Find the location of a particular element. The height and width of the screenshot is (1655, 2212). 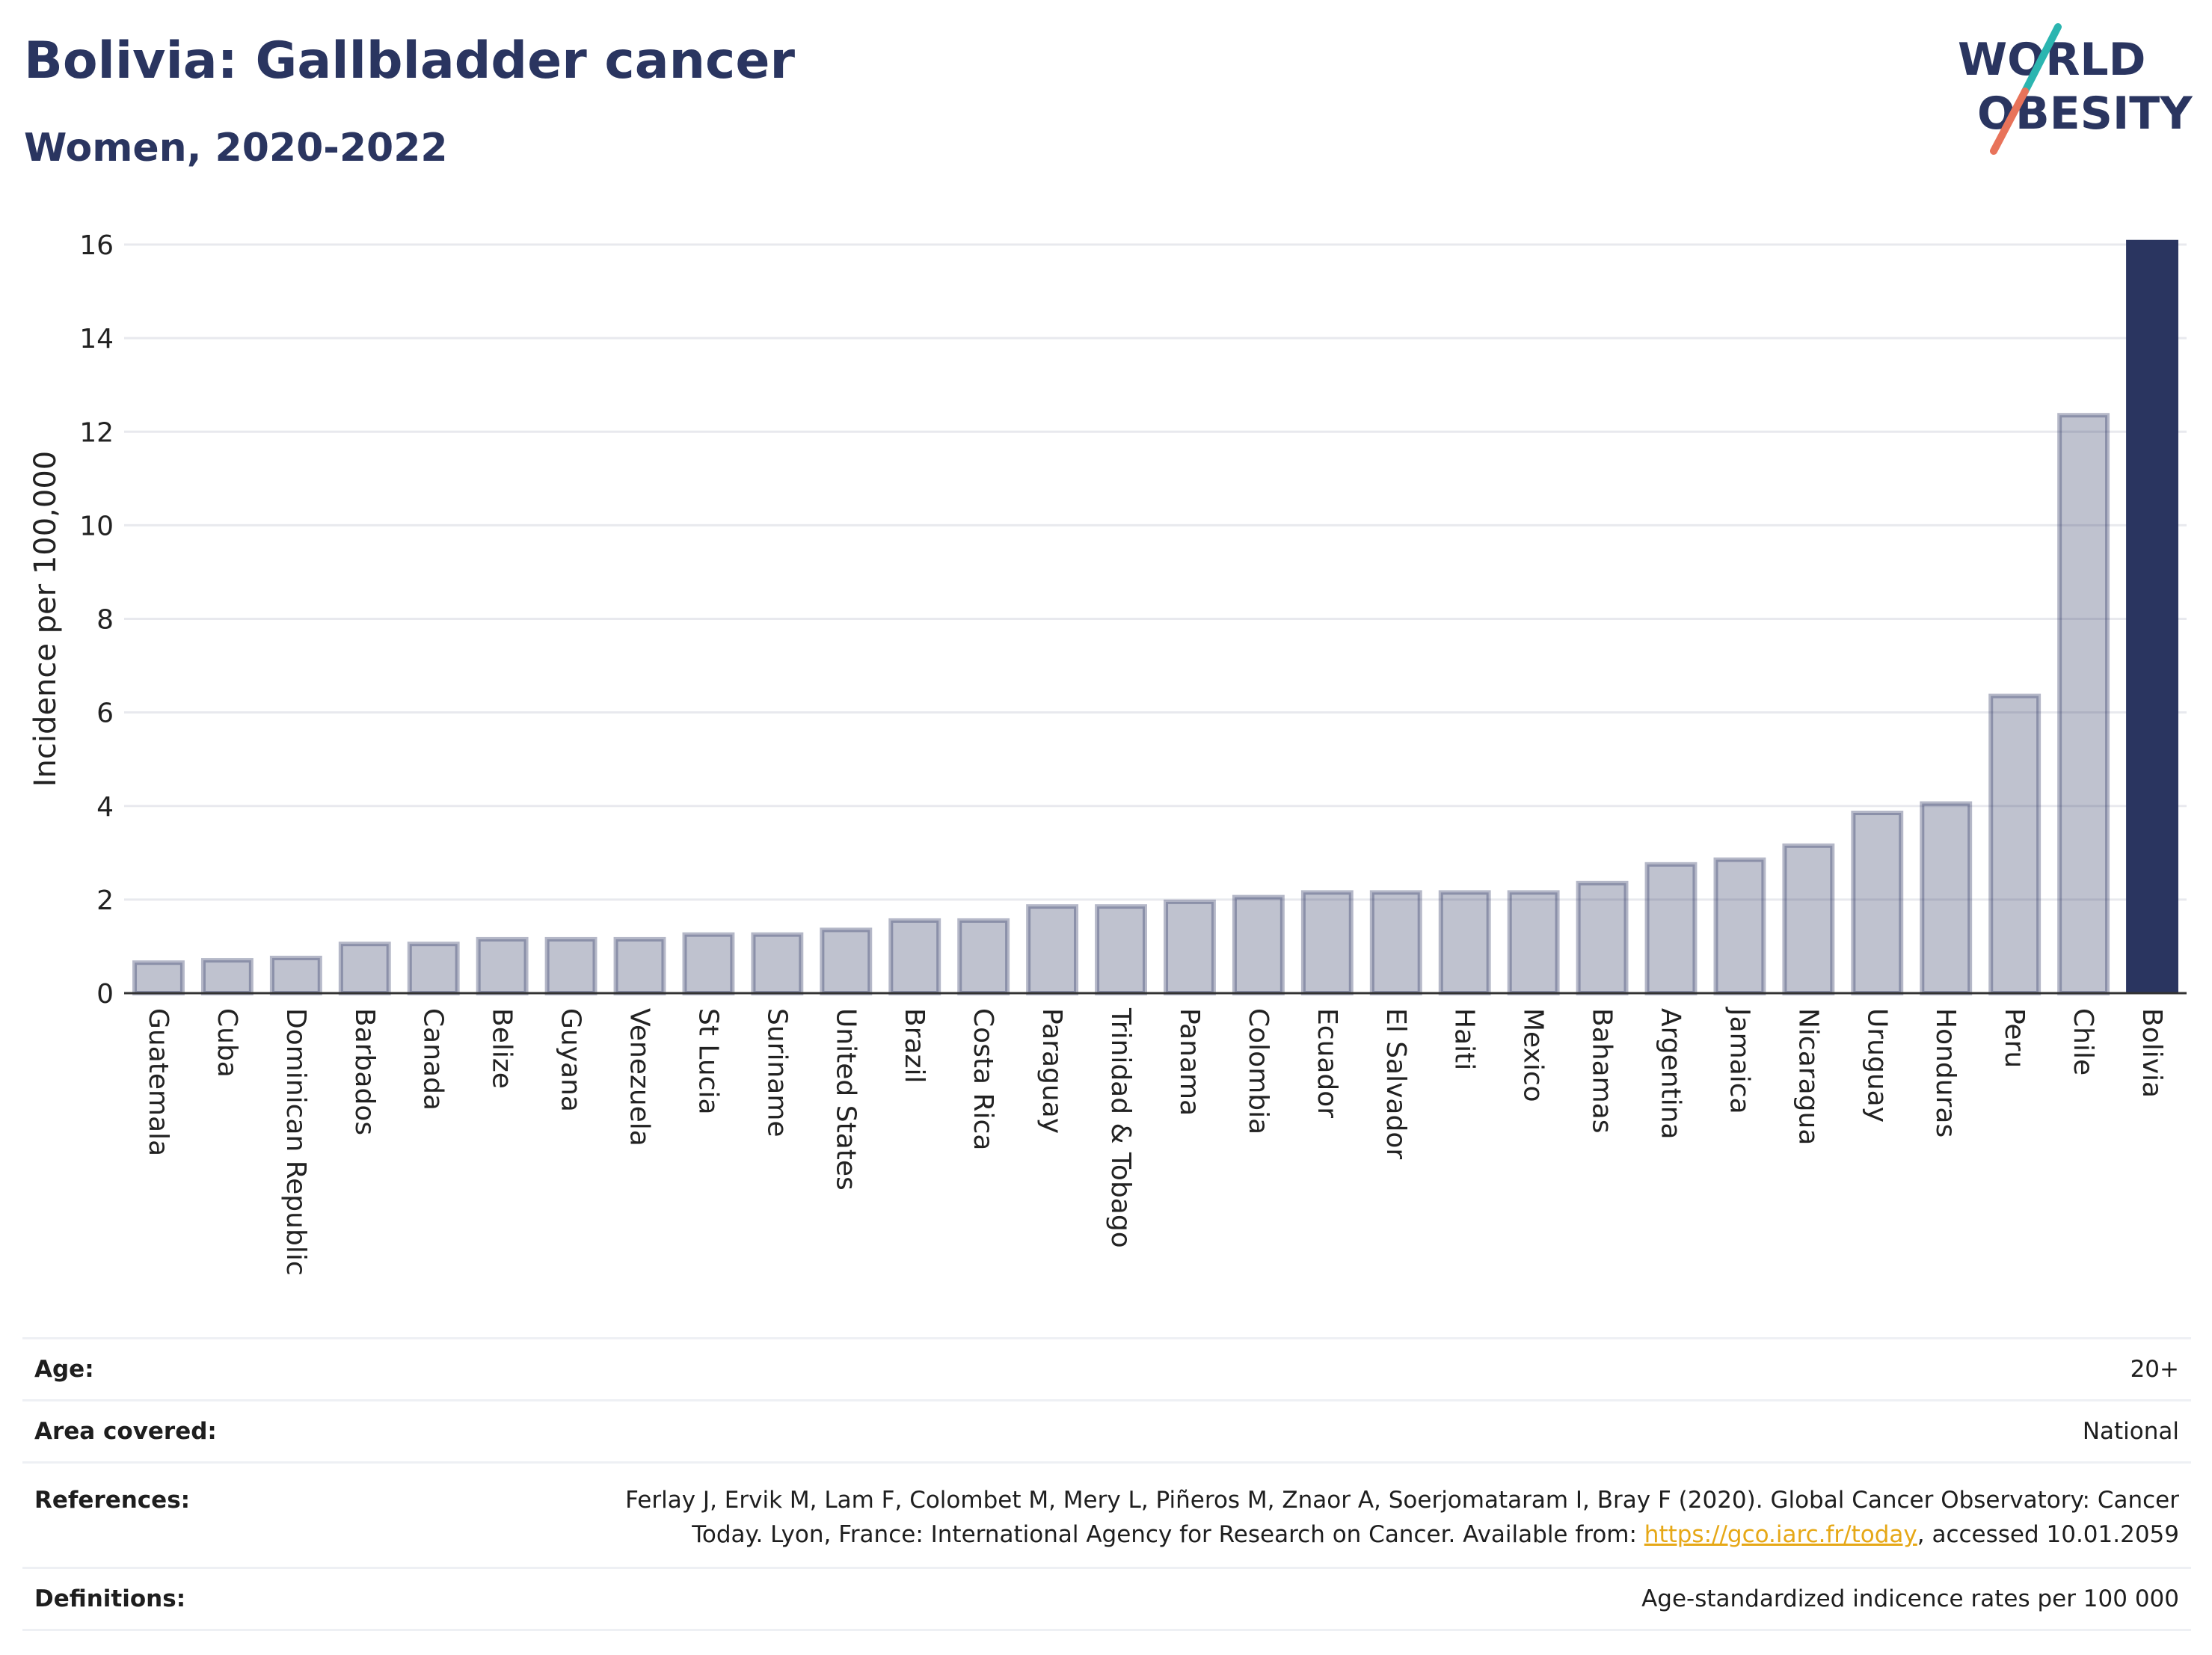

logo-slash-top is located at coordinates (2041, 59).